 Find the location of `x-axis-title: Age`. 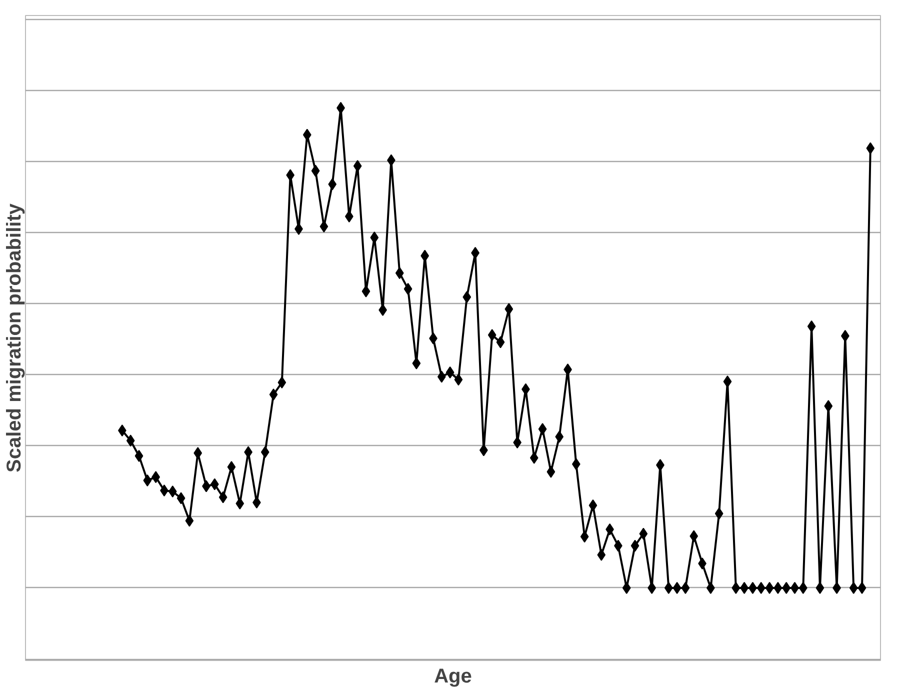

x-axis-title: Age is located at coordinates (453, 677).